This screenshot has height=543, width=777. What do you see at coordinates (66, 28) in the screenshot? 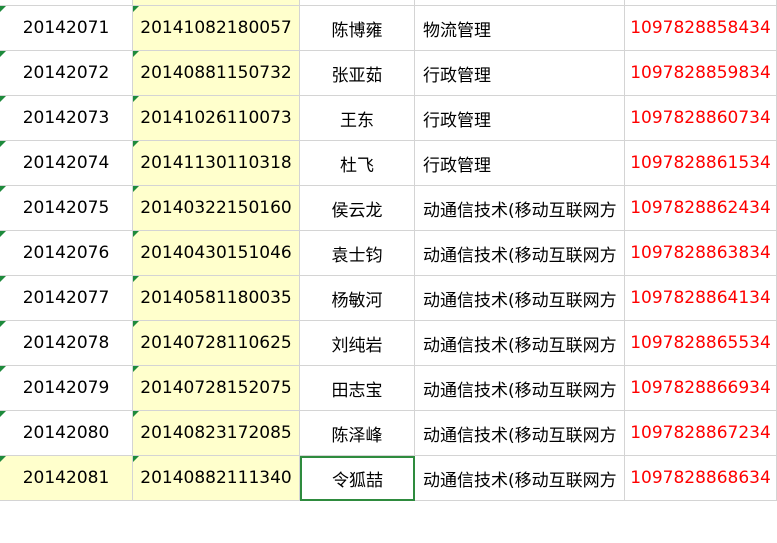
I see `serial-id-cell: 20142071` at bounding box center [66, 28].